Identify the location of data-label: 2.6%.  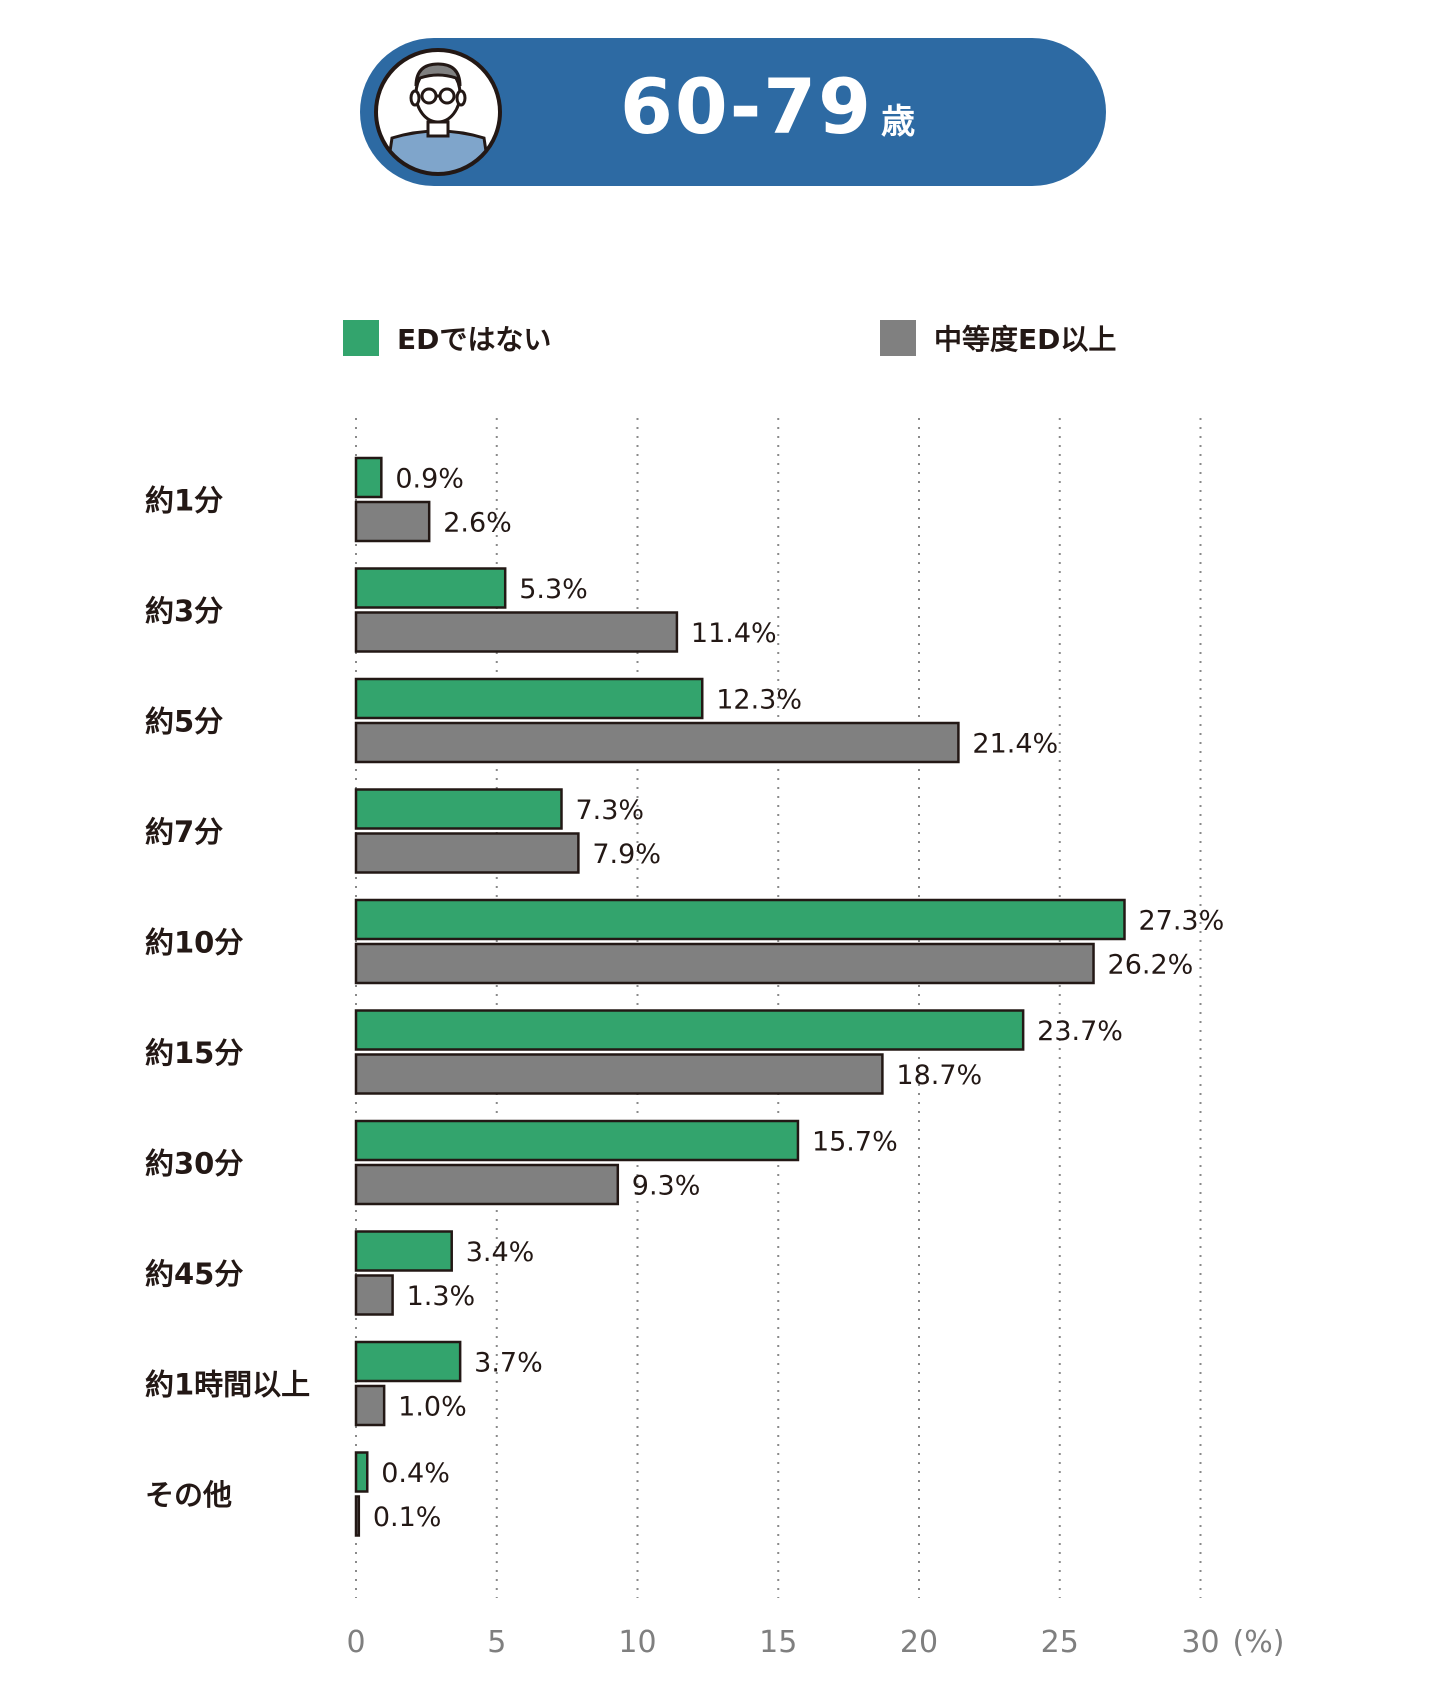
(477, 523).